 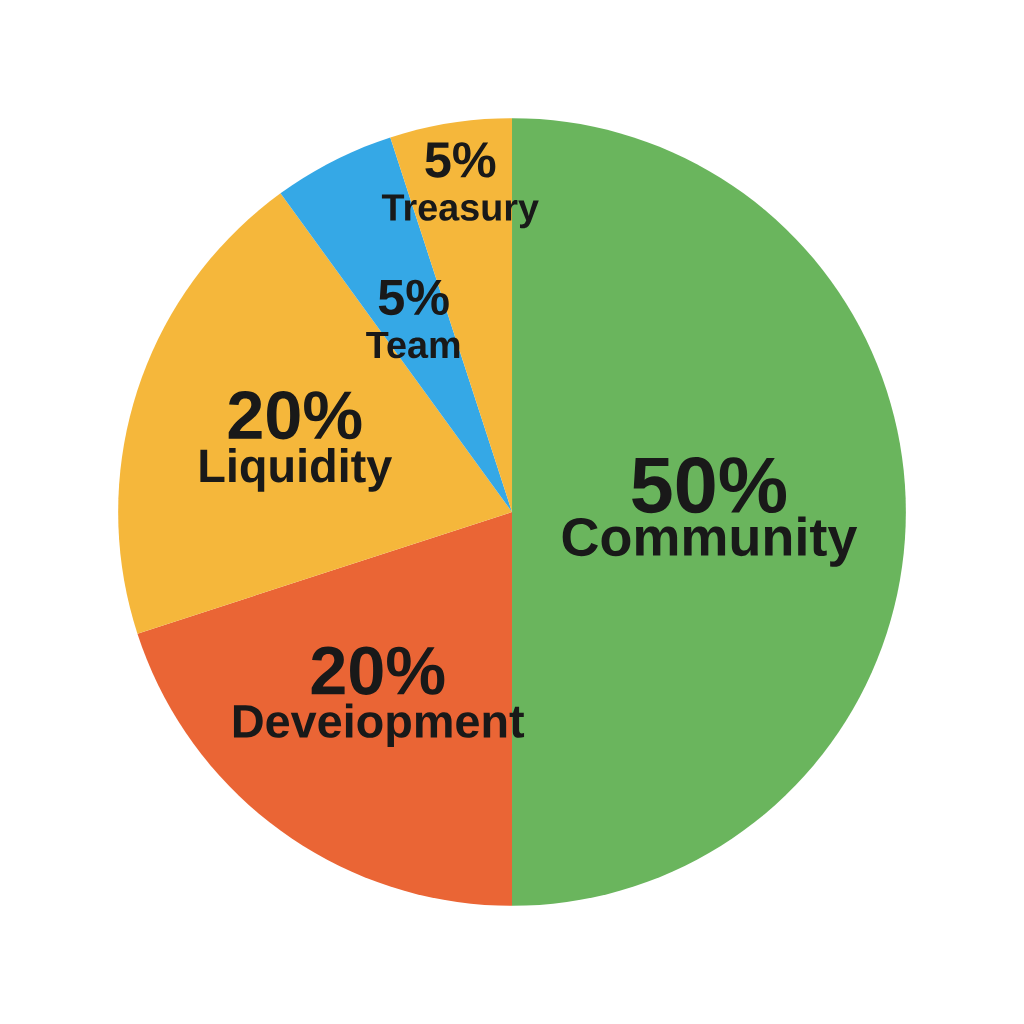 I want to click on data-label: 50%, so click(x=709, y=485).